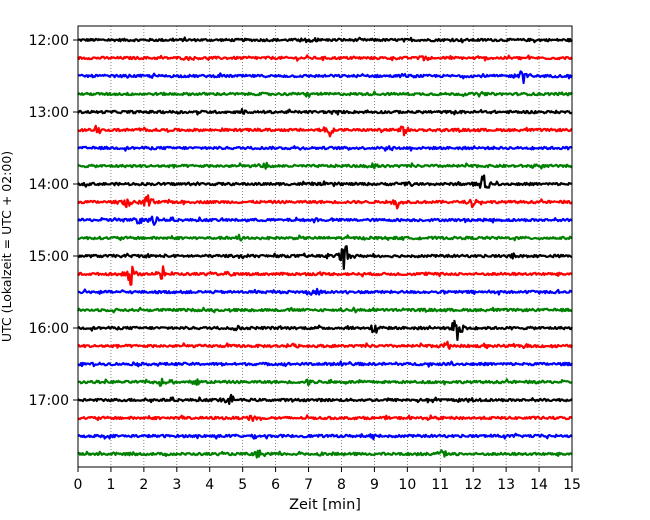 The image size is (650, 520). What do you see at coordinates (539, 485) in the screenshot?
I see `x-tick-label: 14` at bounding box center [539, 485].